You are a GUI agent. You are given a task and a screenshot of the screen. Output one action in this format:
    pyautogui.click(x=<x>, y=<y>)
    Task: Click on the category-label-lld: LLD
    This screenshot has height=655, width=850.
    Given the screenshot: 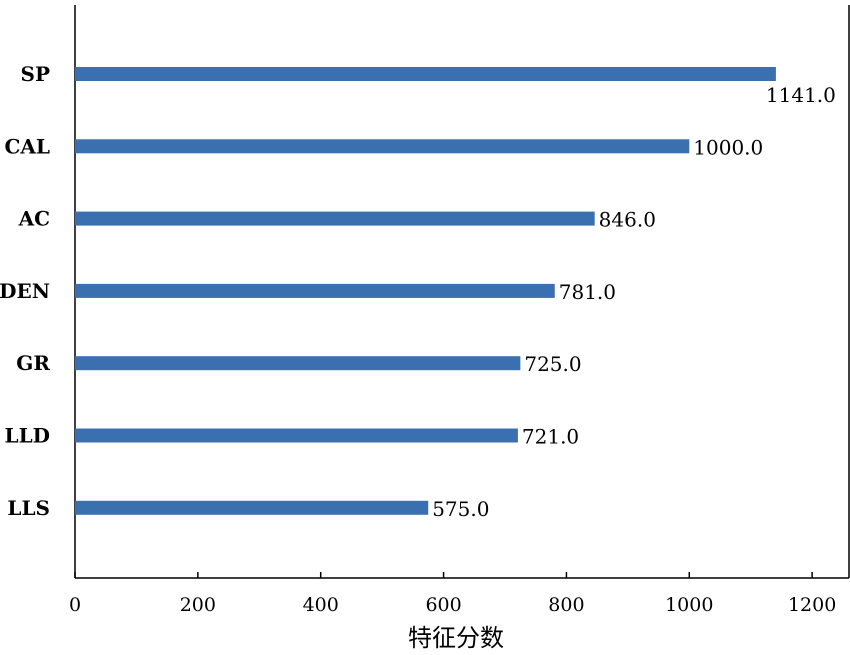 What is the action you would take?
    pyautogui.click(x=27, y=436)
    